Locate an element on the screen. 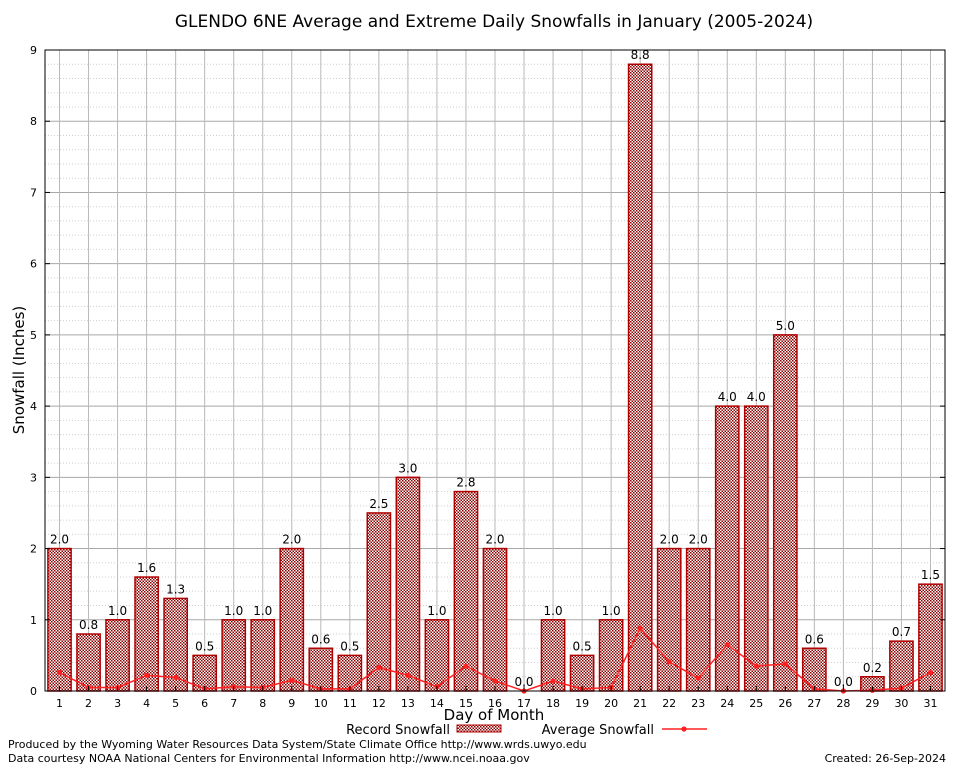 Image resolution: width=954 pixels, height=768 pixels. x-tick-label-23: 23 is located at coordinates (698, 703).